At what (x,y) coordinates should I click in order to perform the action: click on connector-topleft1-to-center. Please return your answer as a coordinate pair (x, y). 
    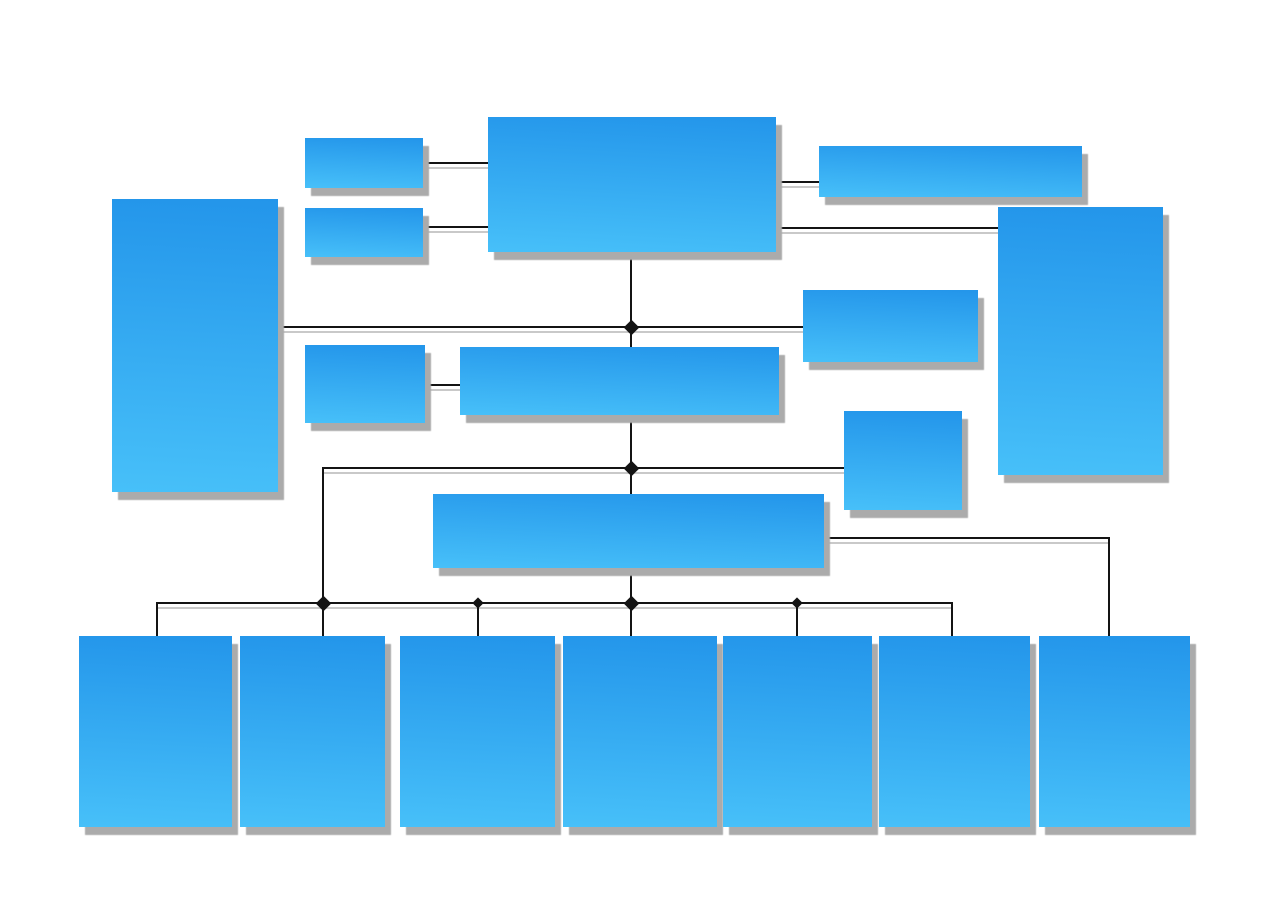
    Looking at the image, I should click on (456, 163).